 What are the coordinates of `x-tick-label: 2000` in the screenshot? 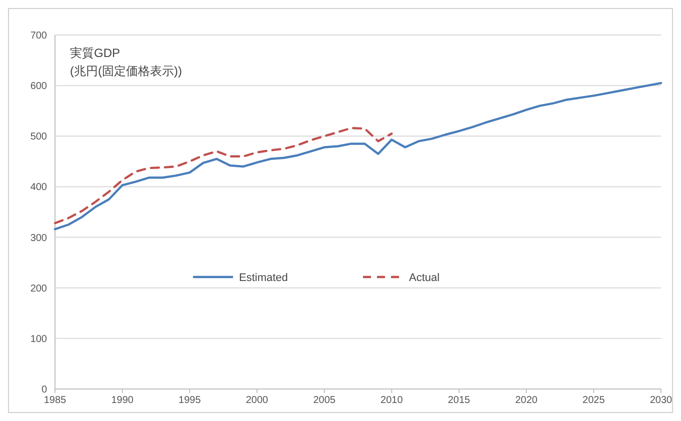 It's located at (257, 400).